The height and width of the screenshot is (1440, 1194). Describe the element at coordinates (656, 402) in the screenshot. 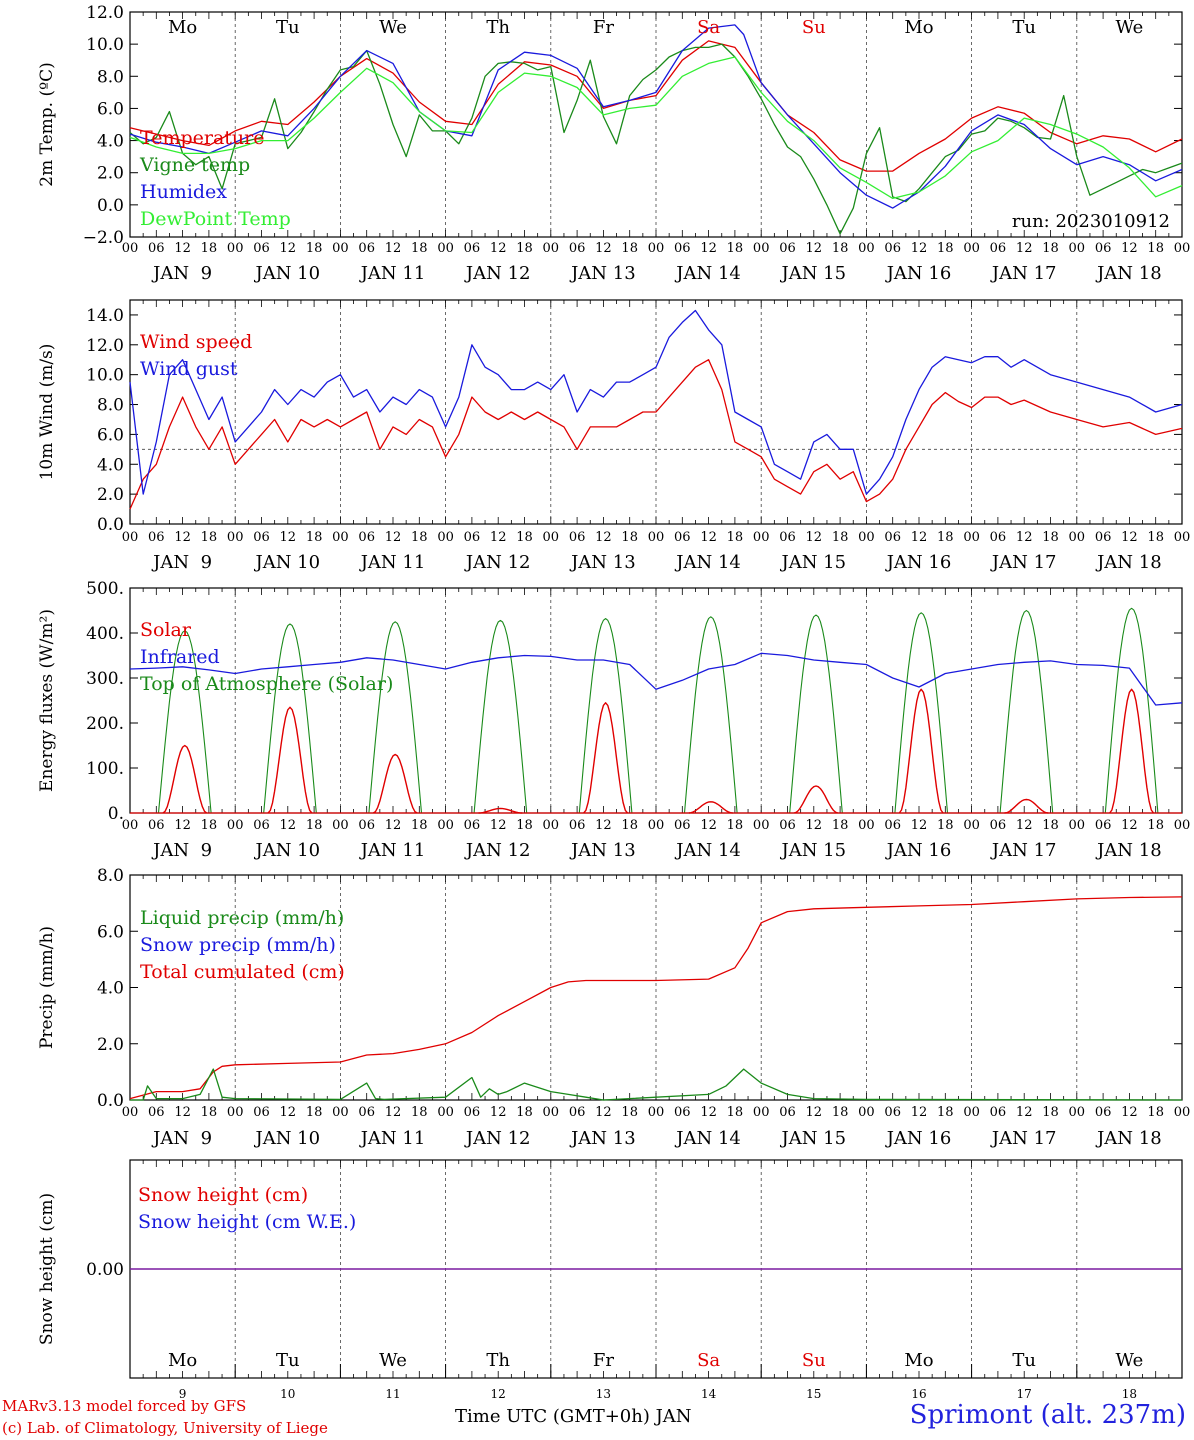

I see `wind-gust-line` at that location.